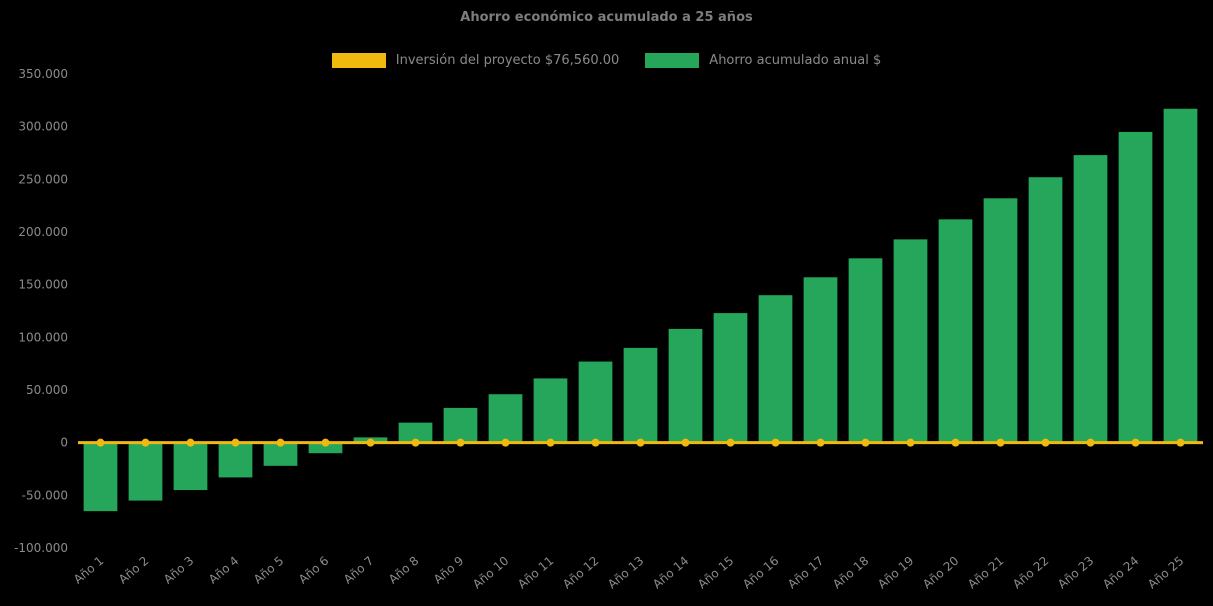 The width and height of the screenshot is (1213, 606). Describe the element at coordinates (580, 573) in the screenshot. I see `svg-text: Año 12` at that location.